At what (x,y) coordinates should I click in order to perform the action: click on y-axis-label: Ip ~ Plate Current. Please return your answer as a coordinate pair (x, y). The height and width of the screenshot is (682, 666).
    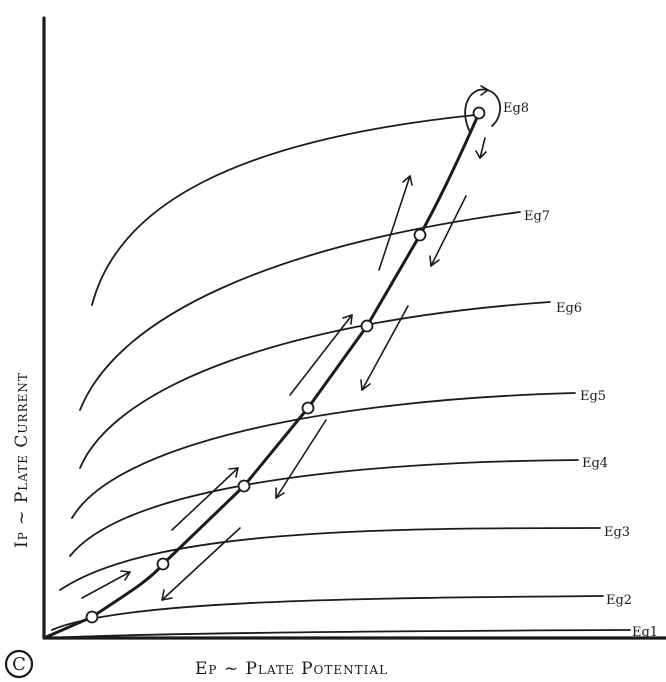
    Looking at the image, I should click on (22, 460).